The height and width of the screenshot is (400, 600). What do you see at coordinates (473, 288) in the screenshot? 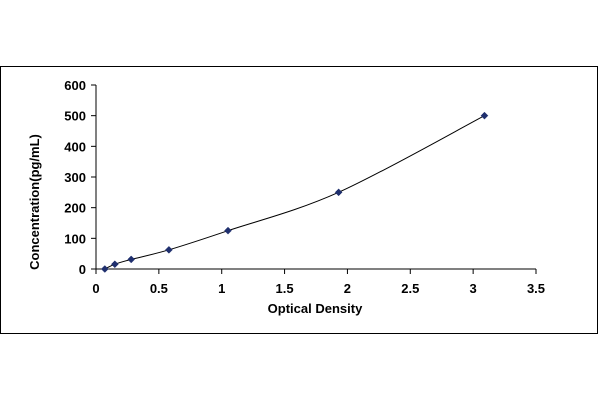
I see `x-tick-label: 3` at bounding box center [473, 288].